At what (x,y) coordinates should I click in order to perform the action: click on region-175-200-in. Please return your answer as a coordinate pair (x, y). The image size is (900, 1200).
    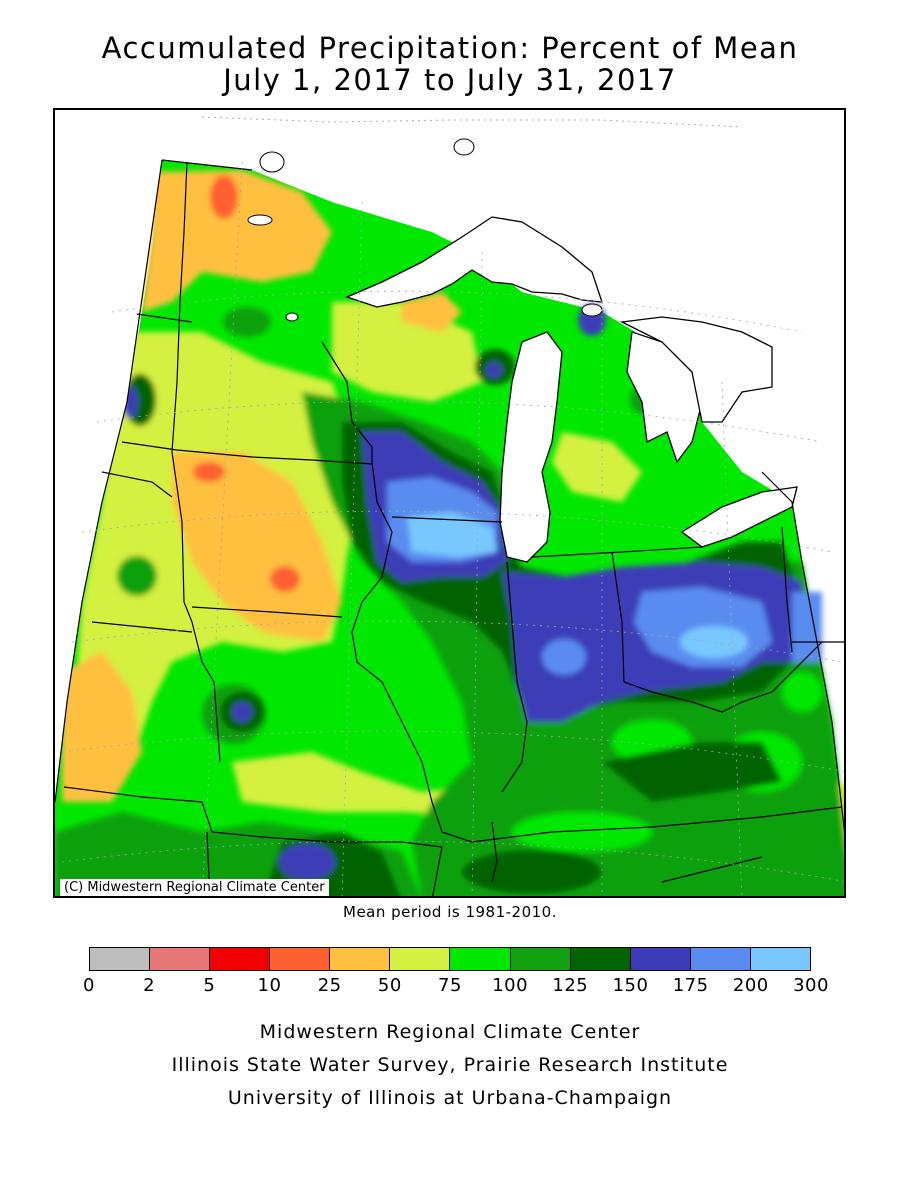
    Looking at the image, I should click on (564, 657).